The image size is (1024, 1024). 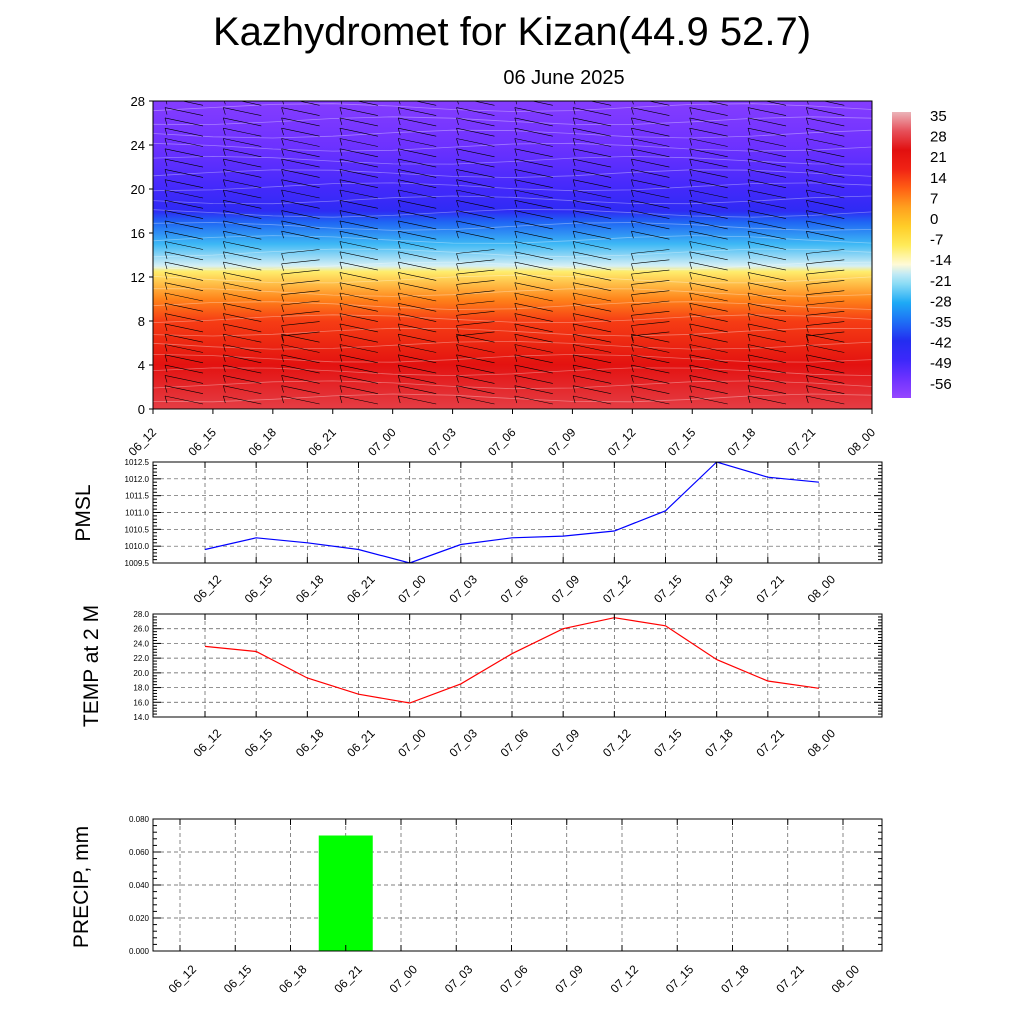 I want to click on colorbar-label: -35, so click(x=941, y=322).